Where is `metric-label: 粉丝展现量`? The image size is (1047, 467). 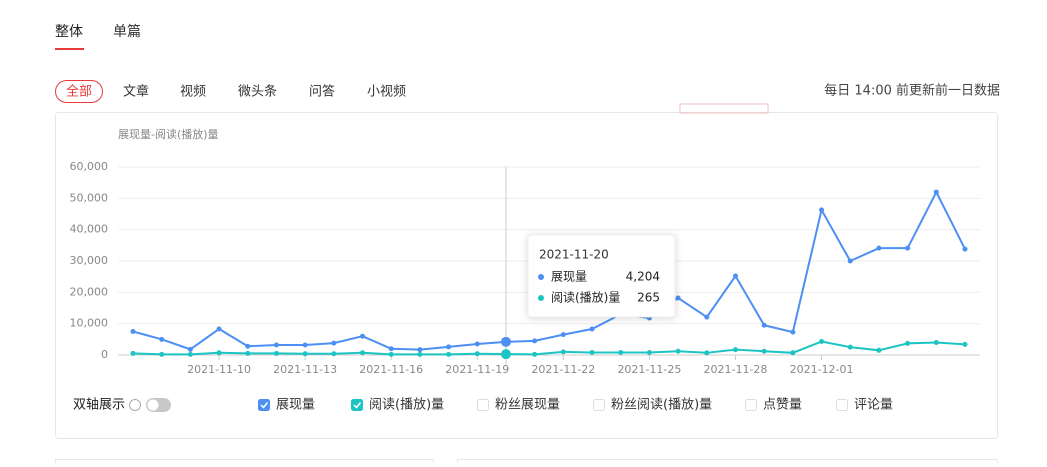
metric-label: 粉丝展现量 is located at coordinates (527, 405).